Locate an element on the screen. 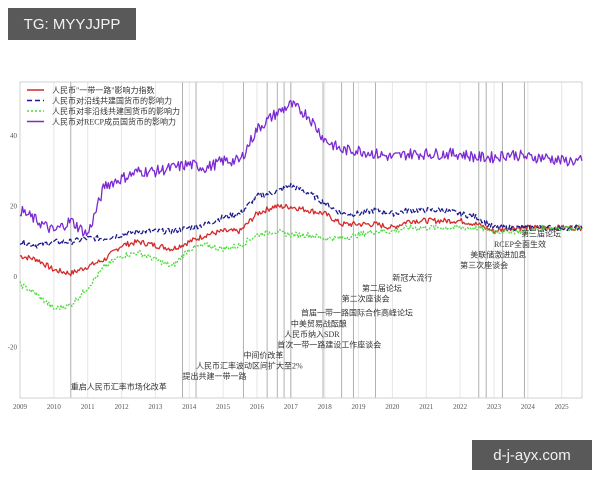  legend-label: 人民币对RECP成员国货币的影响力 is located at coordinates (114, 122).